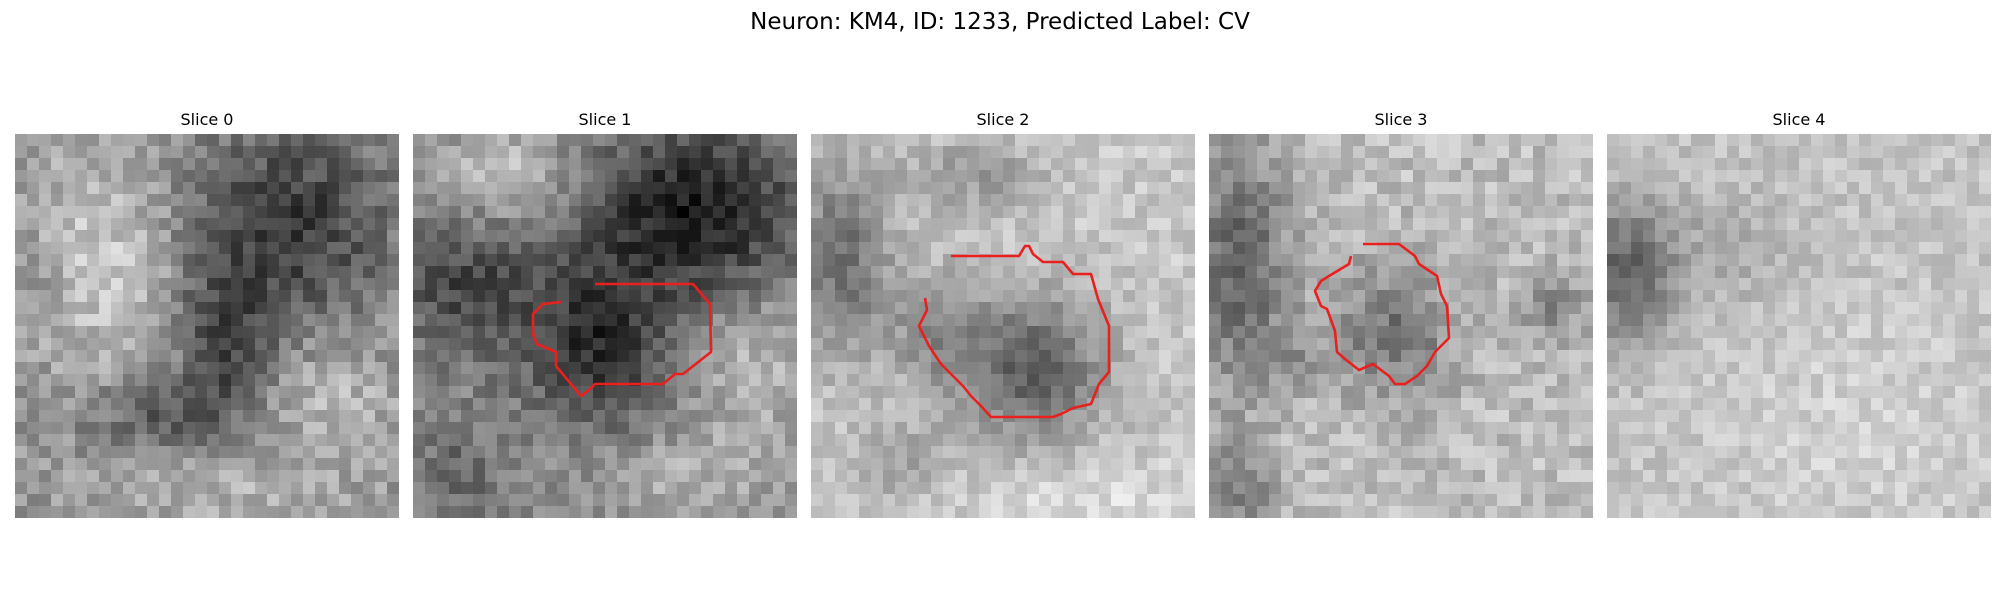 The height and width of the screenshot is (600, 2000). I want to click on slice-panel-3: Slice 3, so click(1401, 314).